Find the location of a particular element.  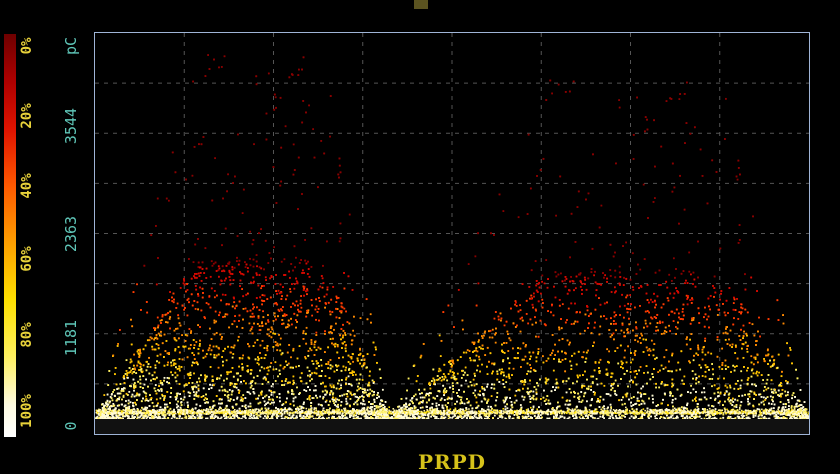

y-tick-label: 0 is located at coordinates (71, 426).